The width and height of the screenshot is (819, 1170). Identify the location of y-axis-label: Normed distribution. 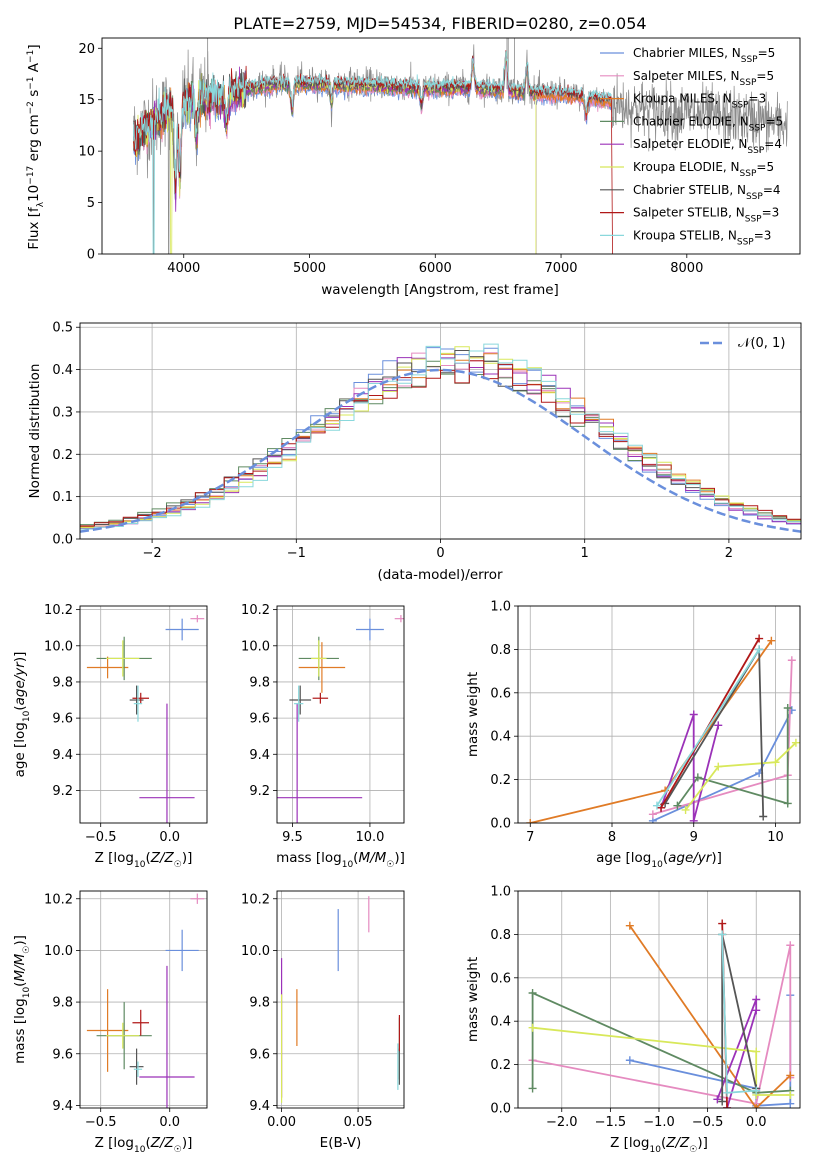
(35, 431).